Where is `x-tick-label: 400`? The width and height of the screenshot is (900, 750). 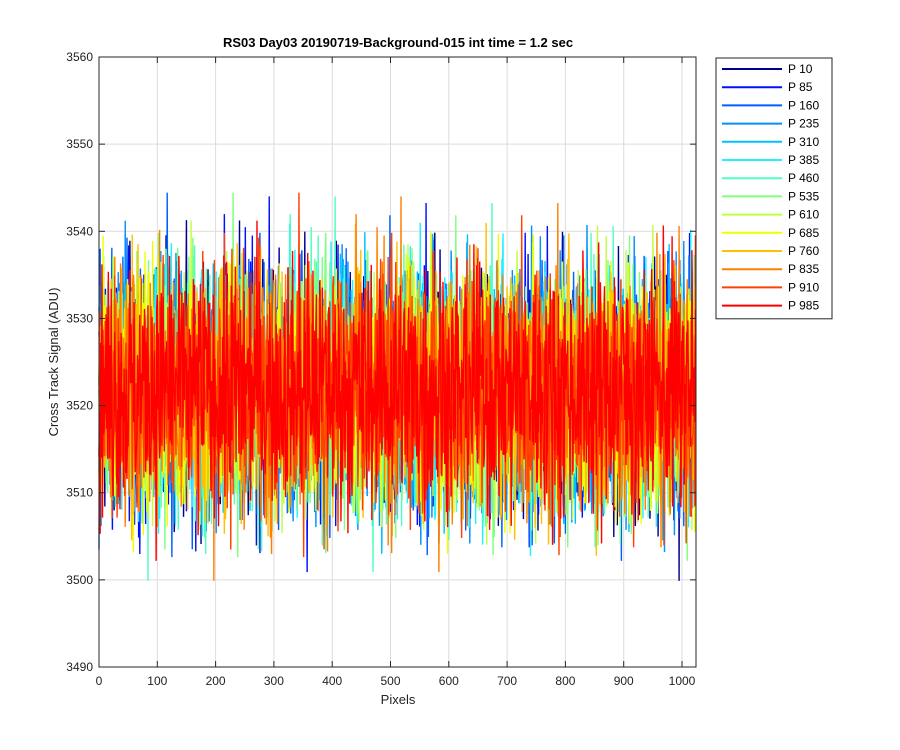
x-tick-label: 400 is located at coordinates (332, 681).